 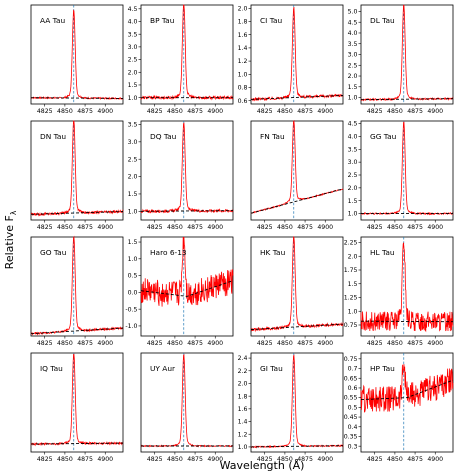 What do you see at coordinates (353, 12) in the screenshot?
I see `y-tick-label: 5.0` at bounding box center [353, 12].